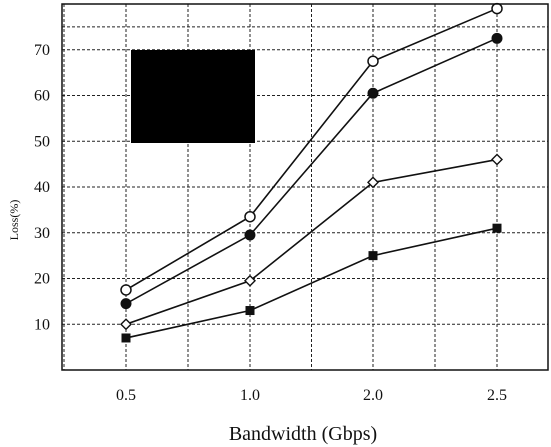 This screenshot has width=551, height=447. Describe the element at coordinates (42, 187) in the screenshot. I see `y-tick-label: 40` at that location.